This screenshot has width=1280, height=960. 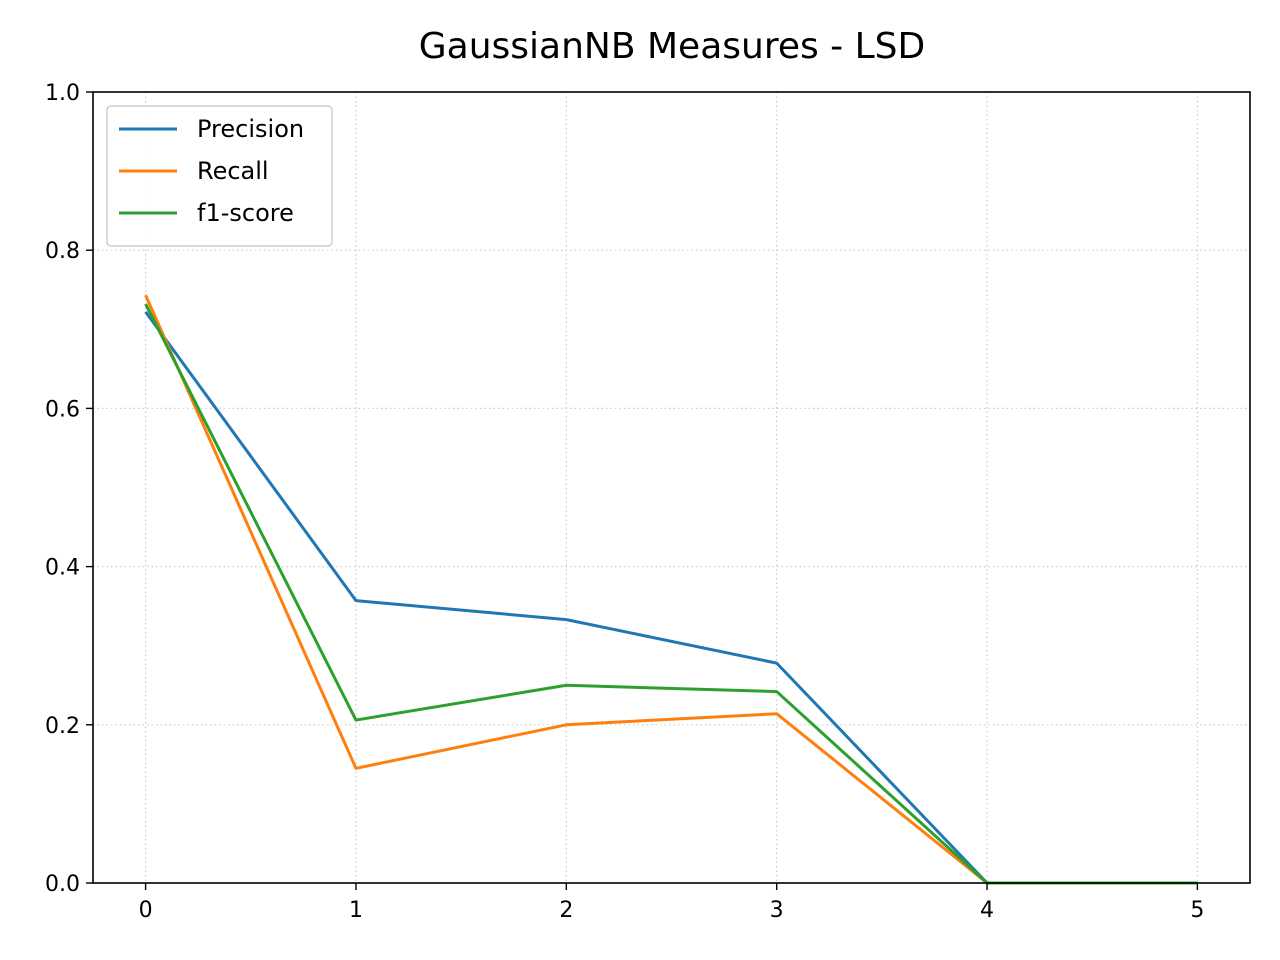 I want to click on x-tick-label: 5, so click(x=1197, y=910).